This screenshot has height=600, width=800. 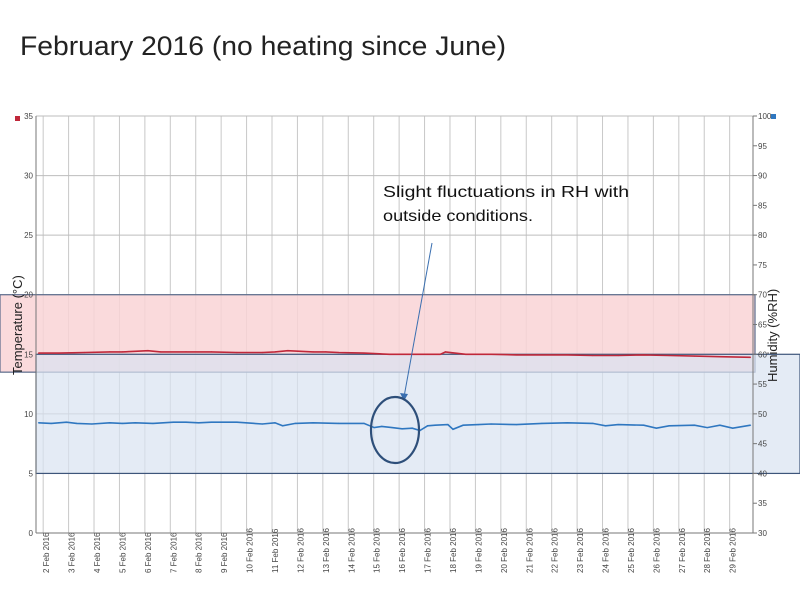 I want to click on annotation-arrow, so click(x=418, y=320).